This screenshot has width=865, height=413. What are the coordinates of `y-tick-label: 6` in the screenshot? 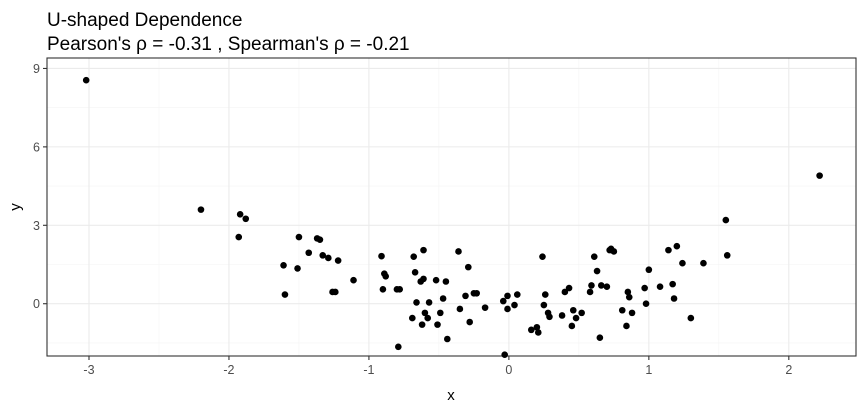 It's located at (36, 147).